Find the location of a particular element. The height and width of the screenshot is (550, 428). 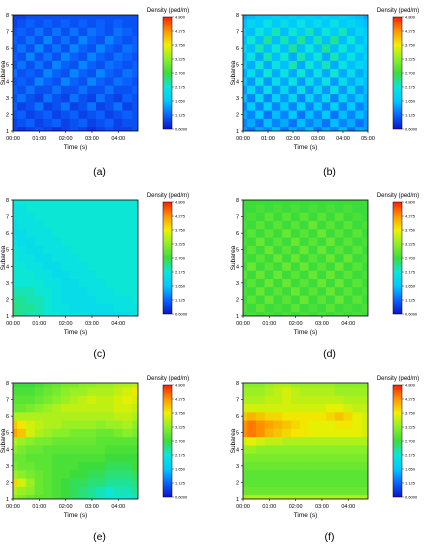

colorbar-tick-label: 4.800 is located at coordinates (180, 17).